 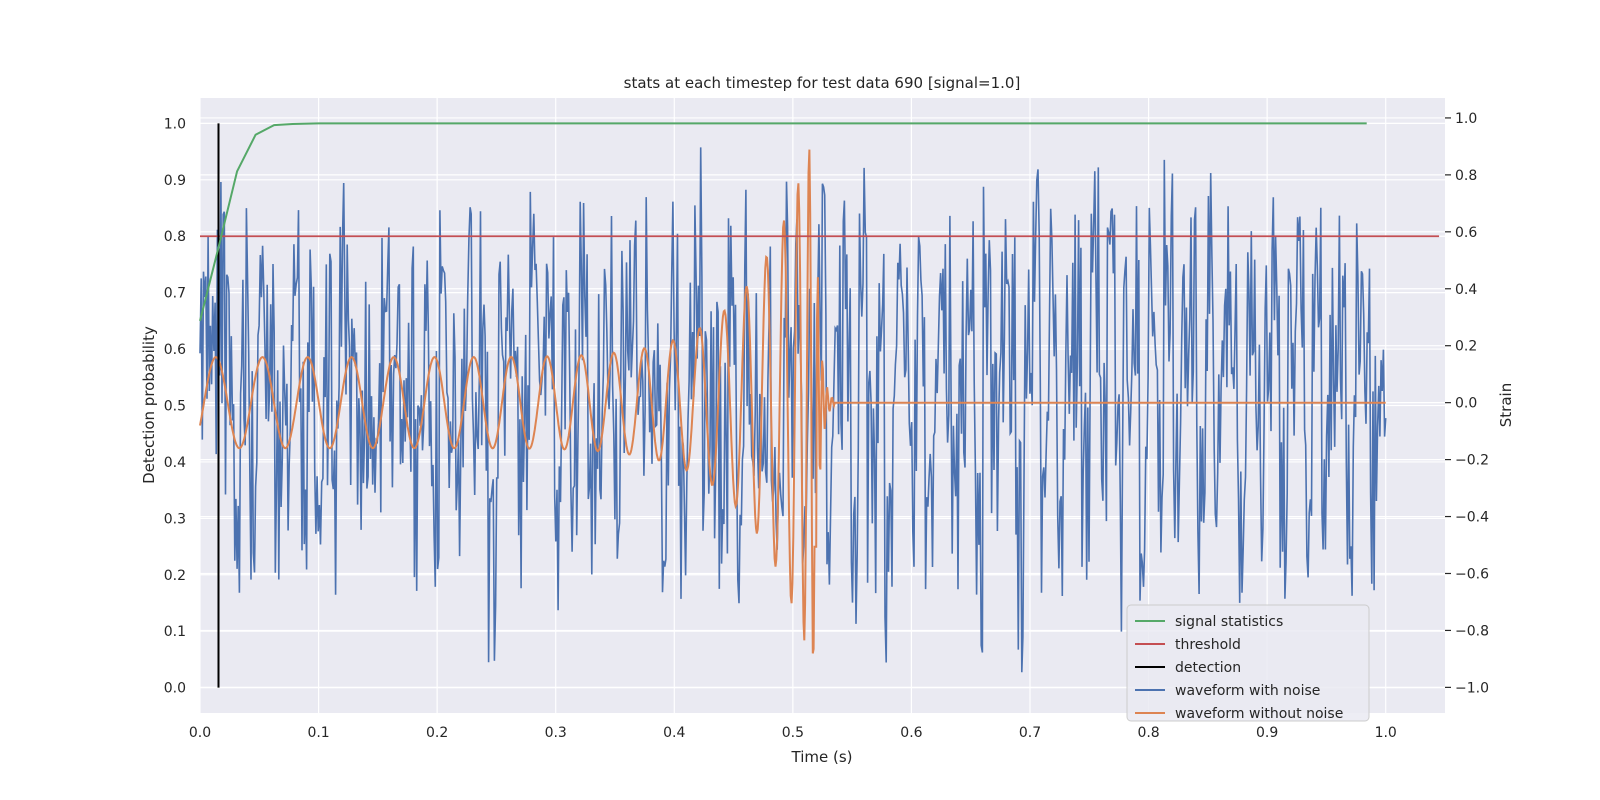 What do you see at coordinates (175, 181) in the screenshot?
I see `y-tick-label: 0.9` at bounding box center [175, 181].